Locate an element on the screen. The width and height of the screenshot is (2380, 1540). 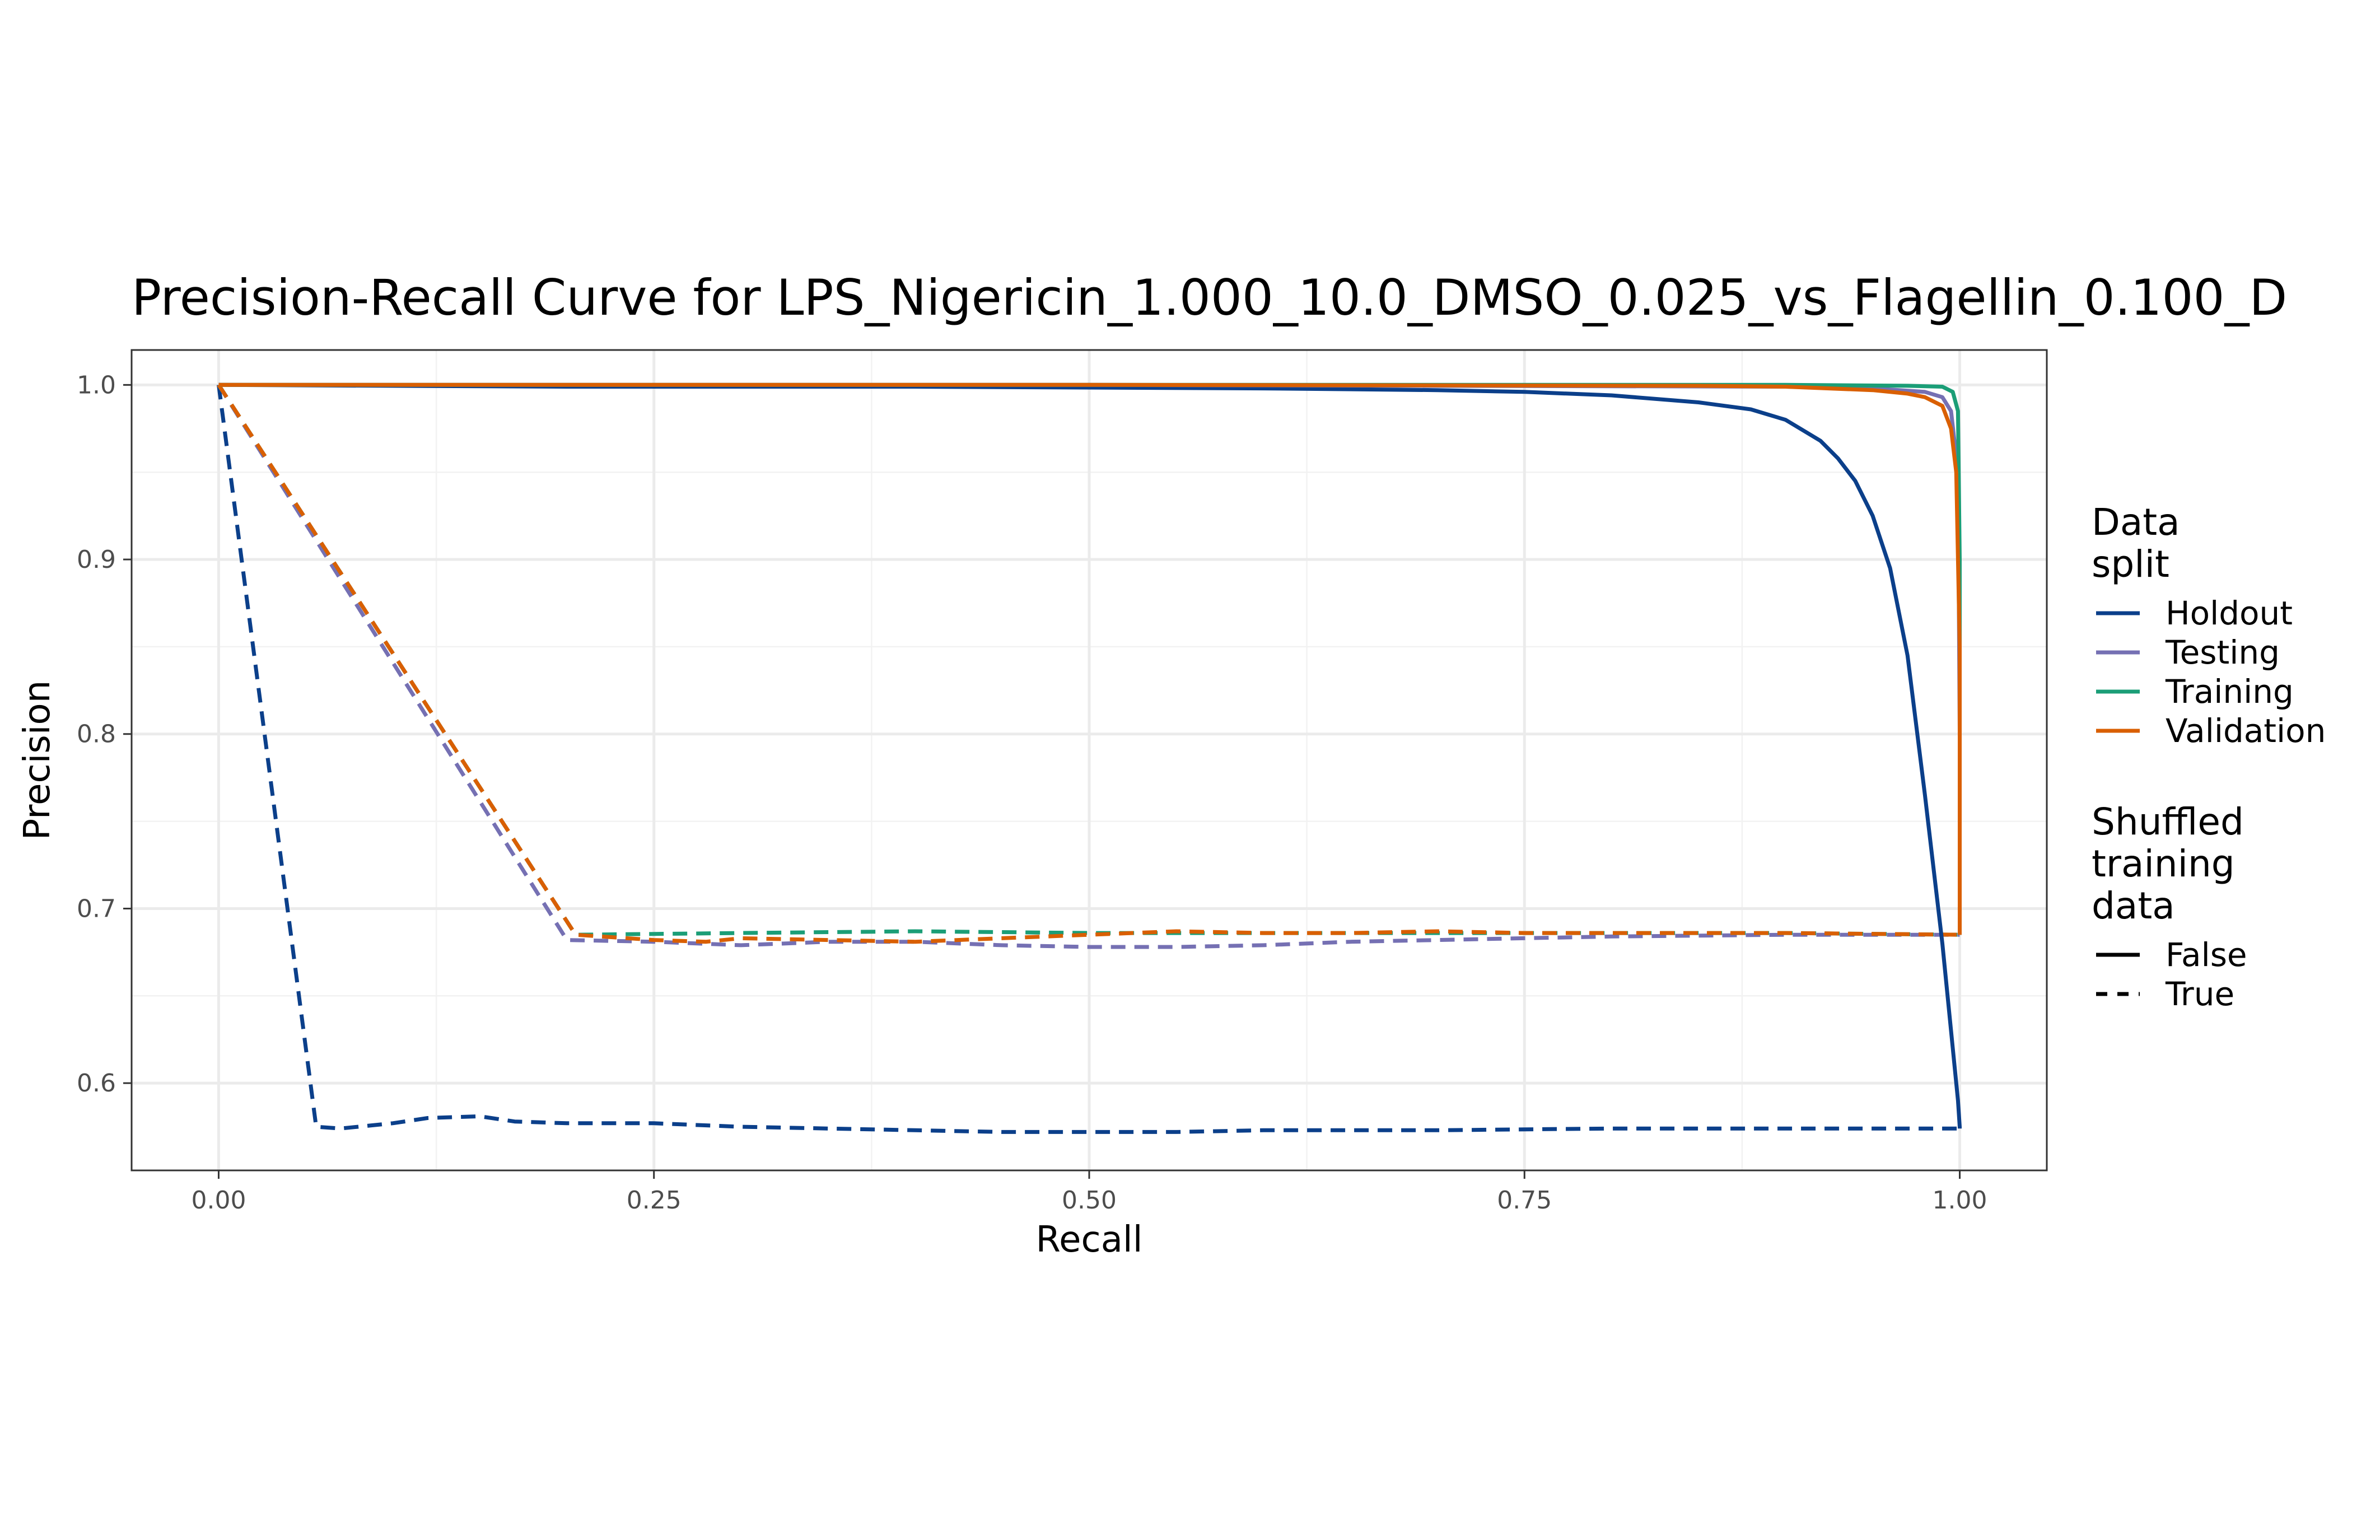
x-axis-title: Recall is located at coordinates (1090, 1240).